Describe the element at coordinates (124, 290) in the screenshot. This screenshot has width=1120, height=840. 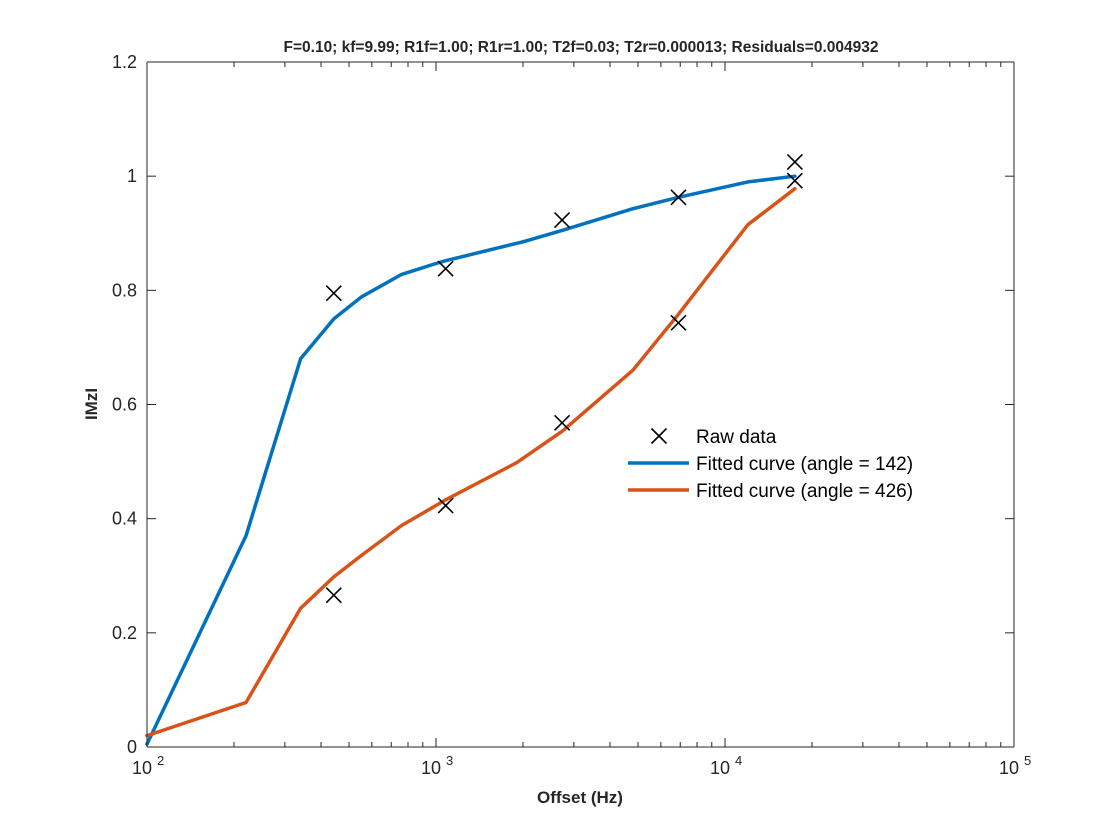
I see `y-tick-label: 0.8` at that location.